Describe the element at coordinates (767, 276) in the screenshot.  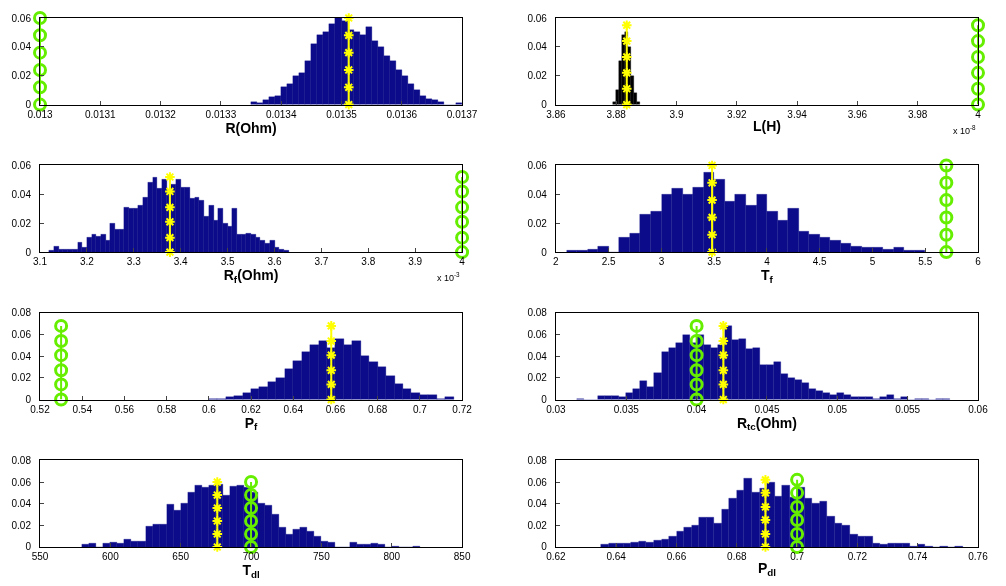
I see `x-axis-title: T$_{f}$` at that location.